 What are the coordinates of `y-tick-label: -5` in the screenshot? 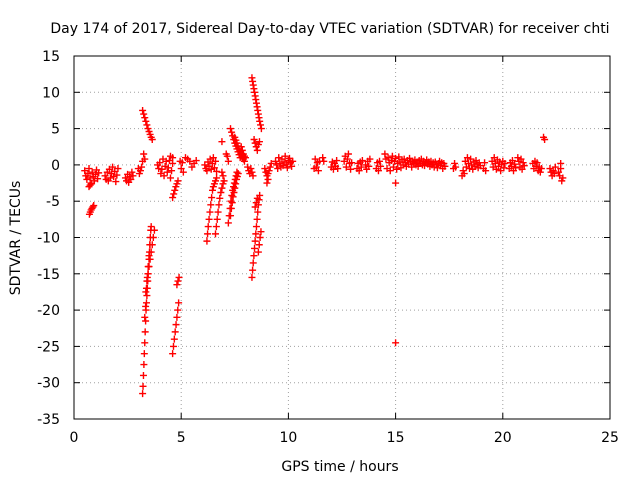 It's located at (53, 202).